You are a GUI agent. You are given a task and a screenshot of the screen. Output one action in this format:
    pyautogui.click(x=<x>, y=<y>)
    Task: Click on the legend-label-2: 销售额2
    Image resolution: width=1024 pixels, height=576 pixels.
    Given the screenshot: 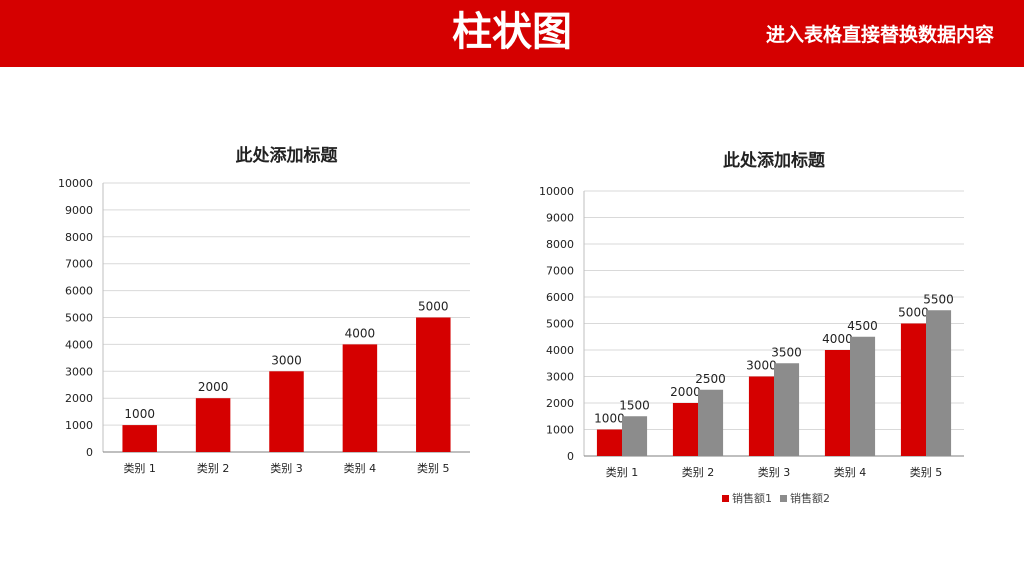 What is the action you would take?
    pyautogui.click(x=810, y=498)
    